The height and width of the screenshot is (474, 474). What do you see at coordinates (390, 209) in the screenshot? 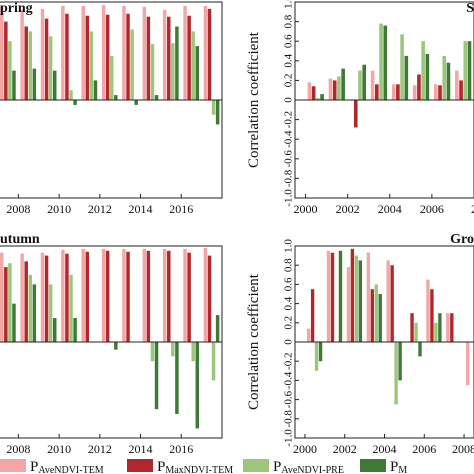
I see `x-tick-label: 2004` at bounding box center [390, 209].